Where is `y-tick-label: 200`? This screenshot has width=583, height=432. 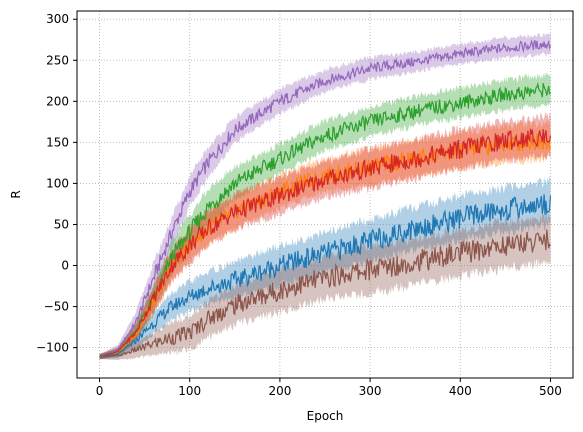 y-tick-label: 200 is located at coordinates (57, 101).